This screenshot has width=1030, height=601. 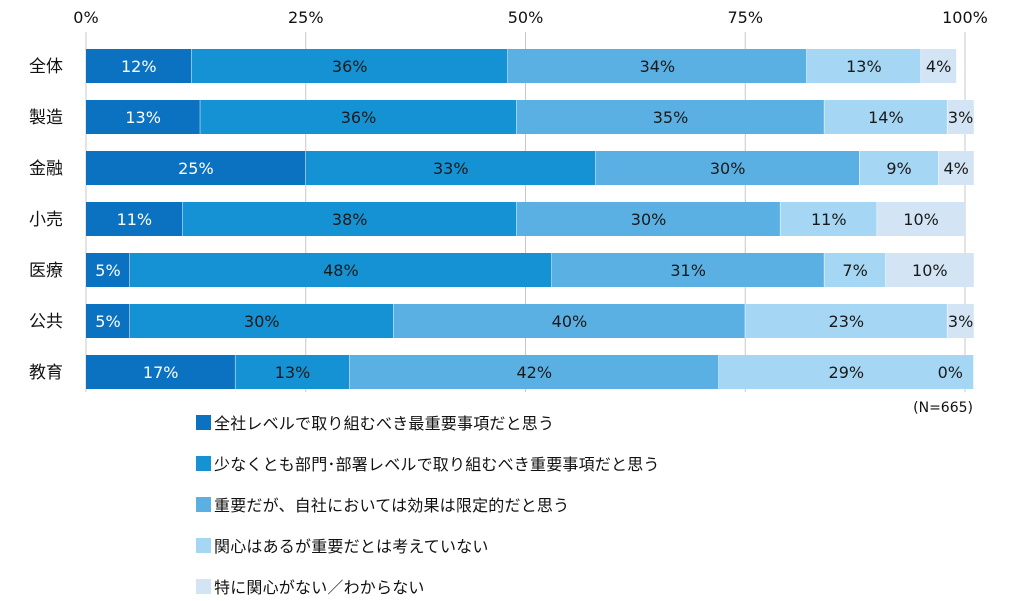 I want to click on legend-item: 特に関心がない／わからない, so click(x=428, y=586).